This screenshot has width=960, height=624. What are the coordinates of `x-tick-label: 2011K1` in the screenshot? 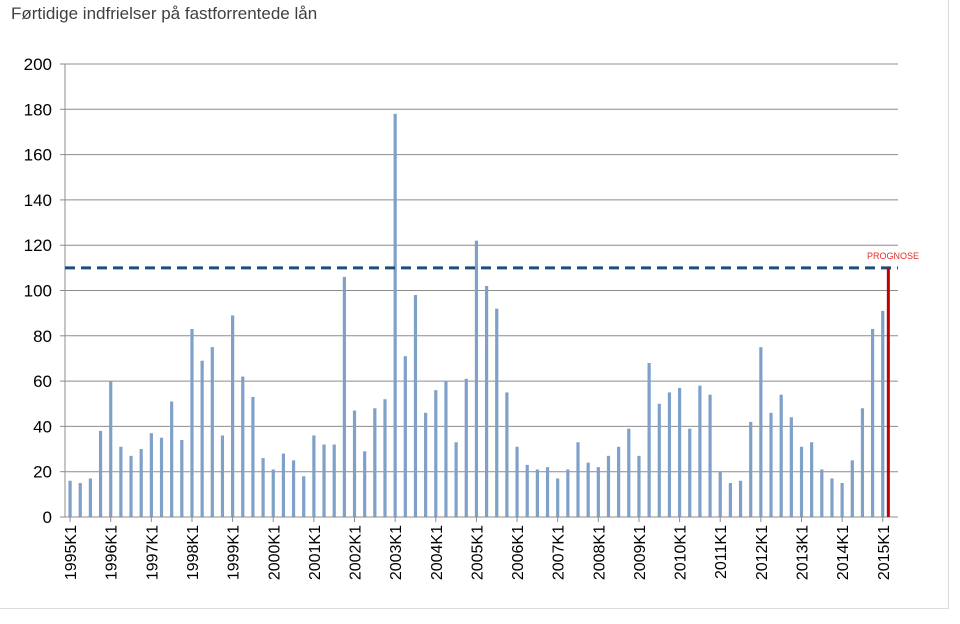 It's located at (721, 552).